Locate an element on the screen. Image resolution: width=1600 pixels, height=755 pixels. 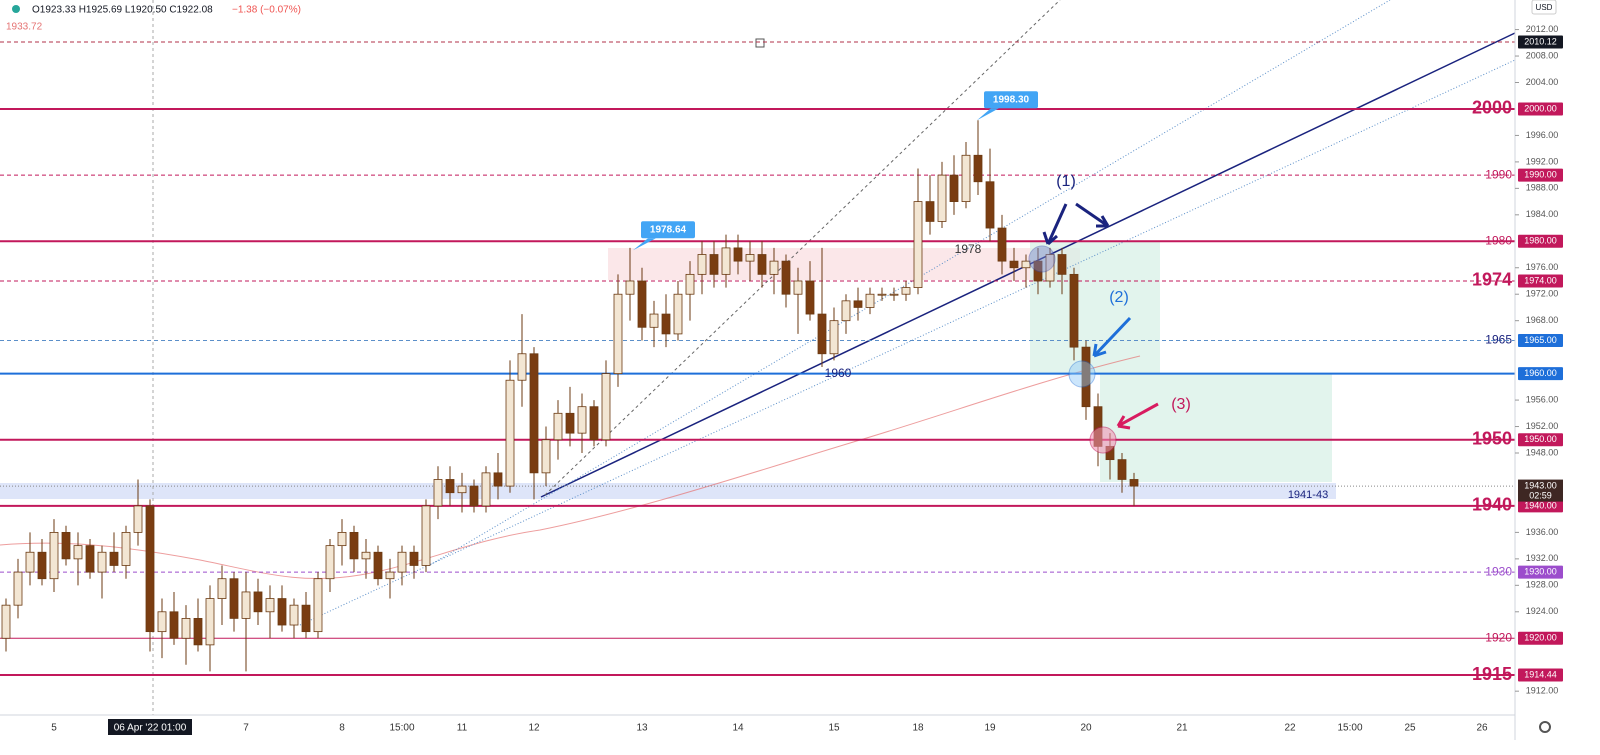
x-tick-label: 25 is located at coordinates (1410, 728).